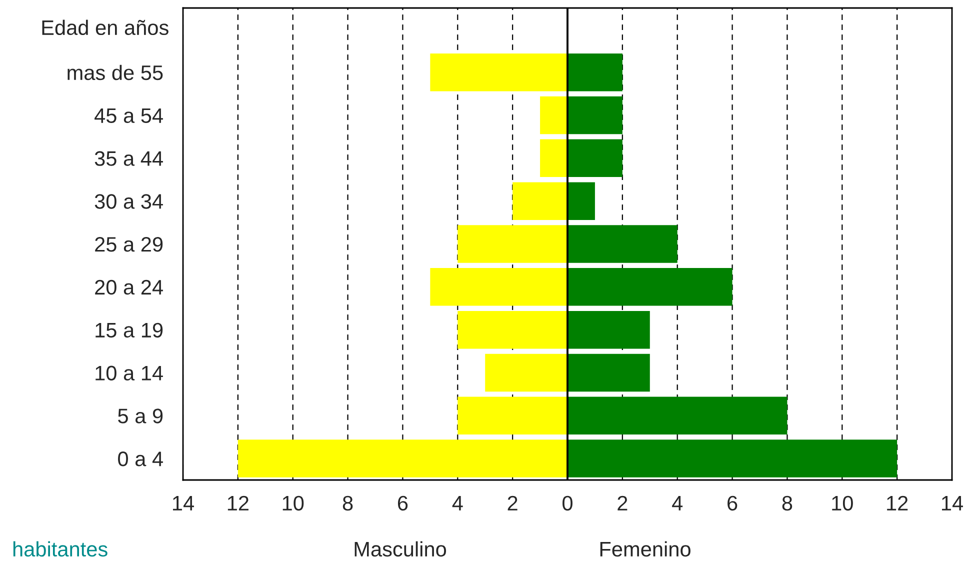 The image size is (968, 566). I want to click on y-tick-label: 15 a 19, so click(129, 330).